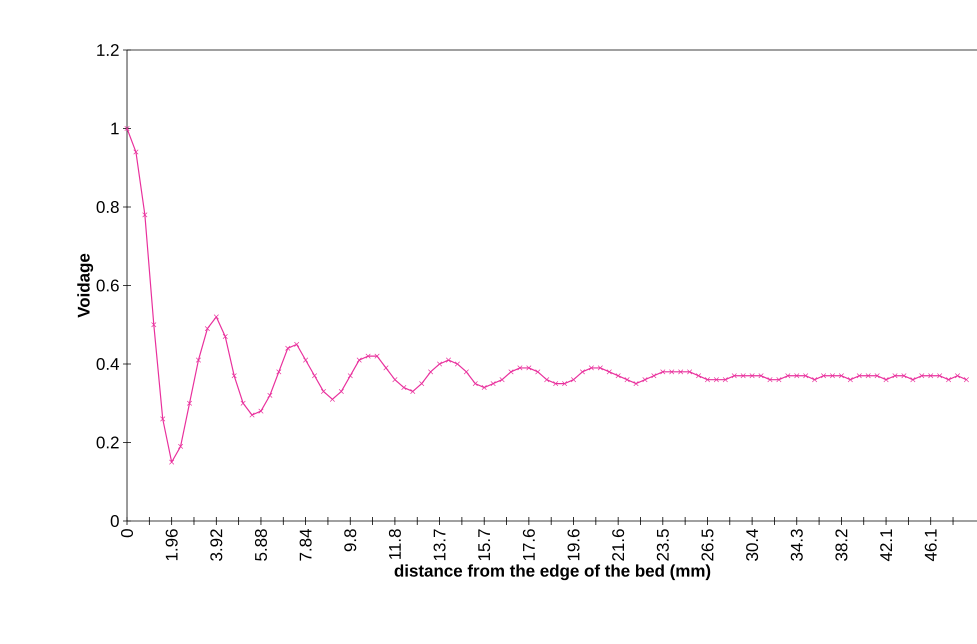 The height and width of the screenshot is (644, 977). I want to click on x-tick-label: 7.84, so click(306, 545).